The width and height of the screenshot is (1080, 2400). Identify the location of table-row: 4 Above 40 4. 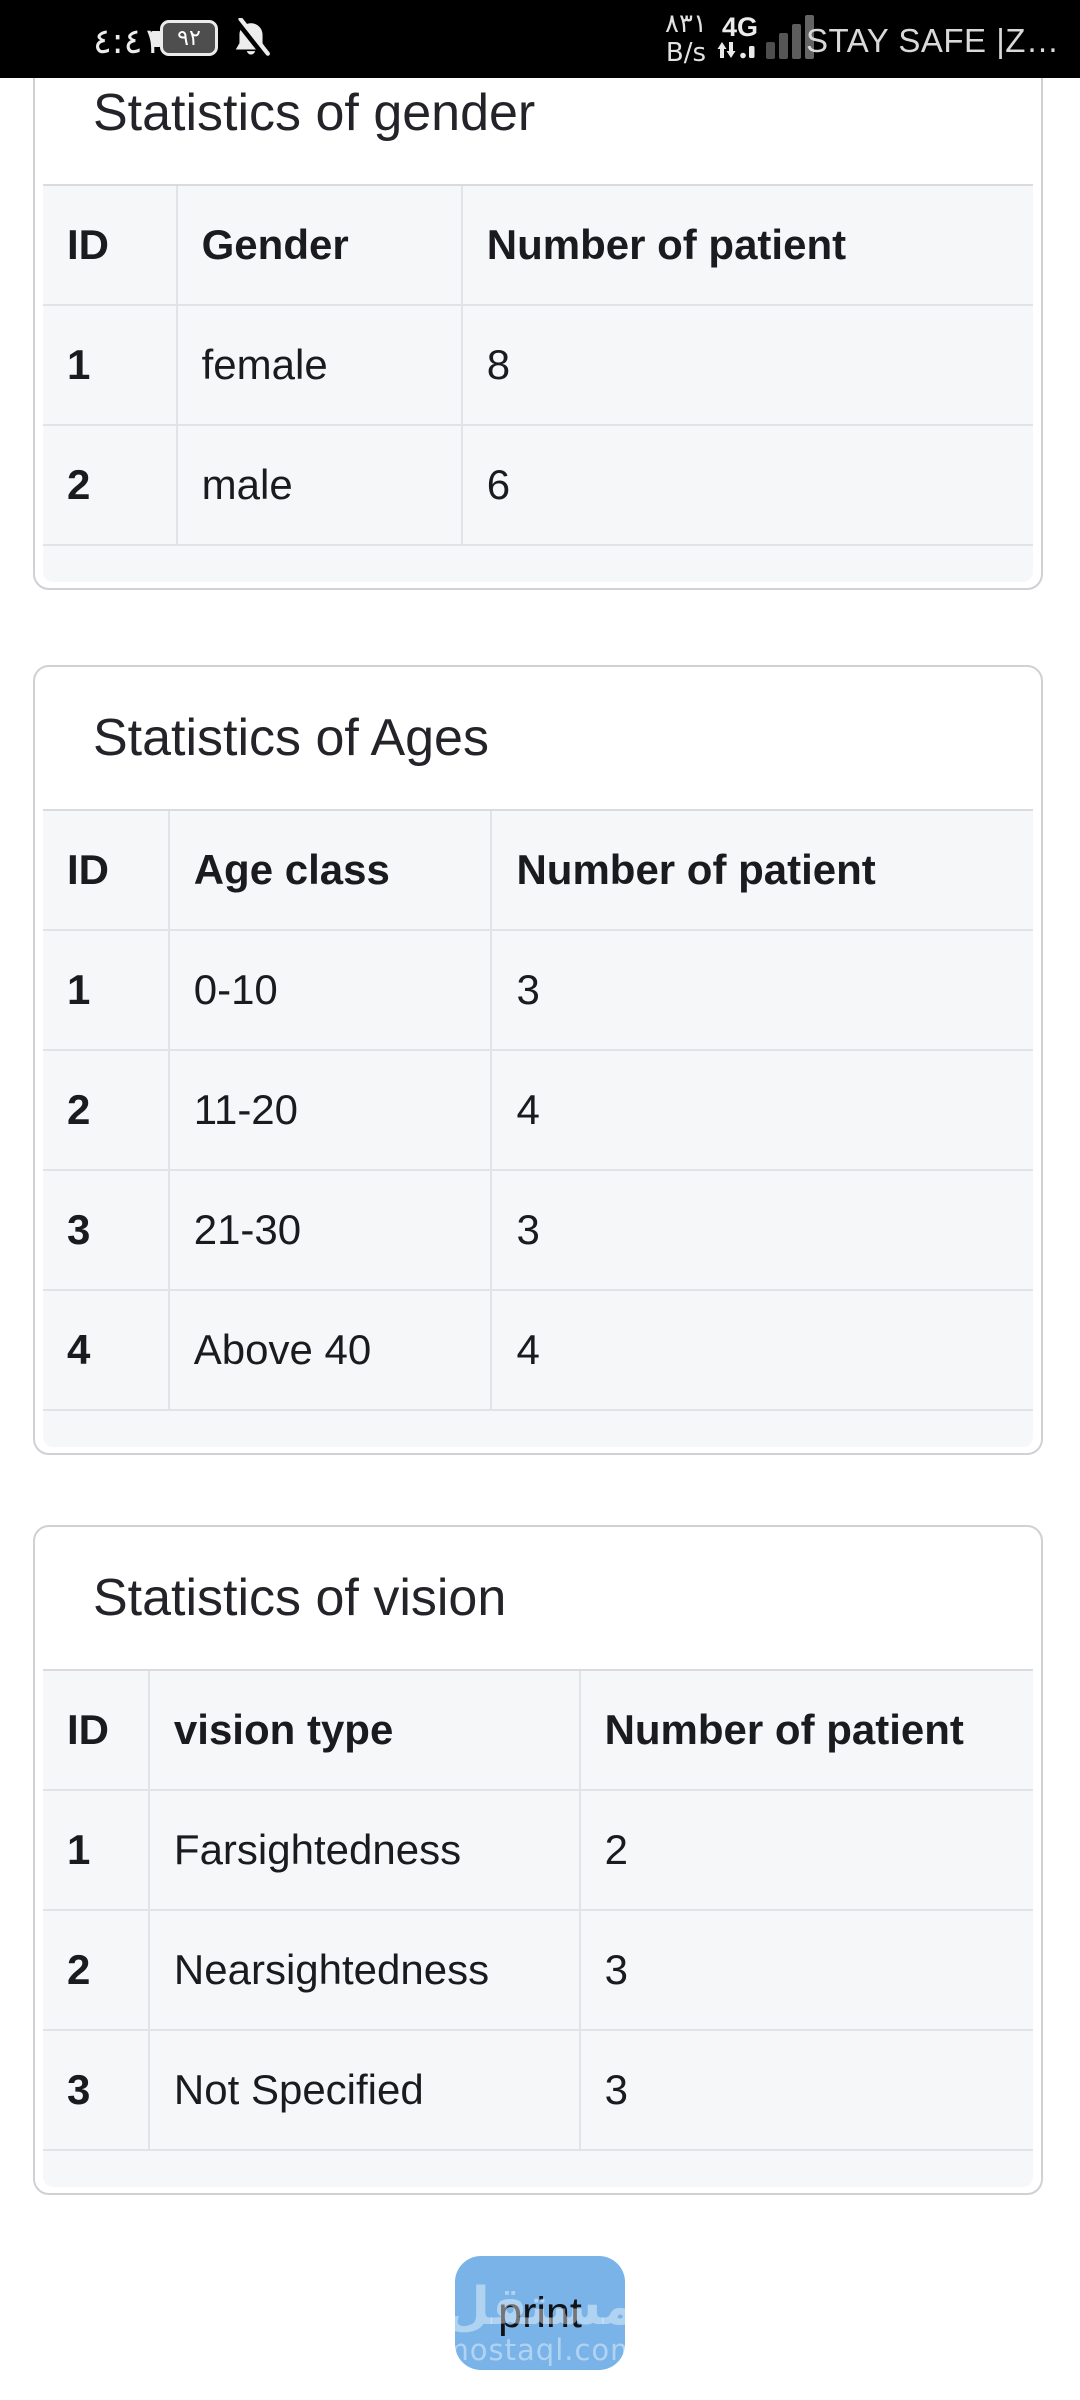
(538, 1350).